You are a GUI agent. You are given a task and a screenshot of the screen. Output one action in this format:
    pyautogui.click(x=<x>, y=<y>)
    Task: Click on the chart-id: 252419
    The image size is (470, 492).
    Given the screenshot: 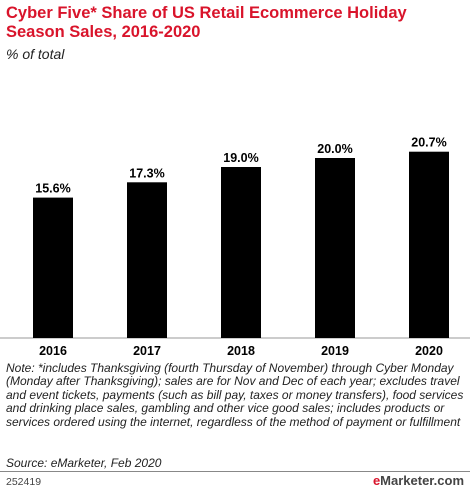 What is the action you would take?
    pyautogui.click(x=24, y=482)
    